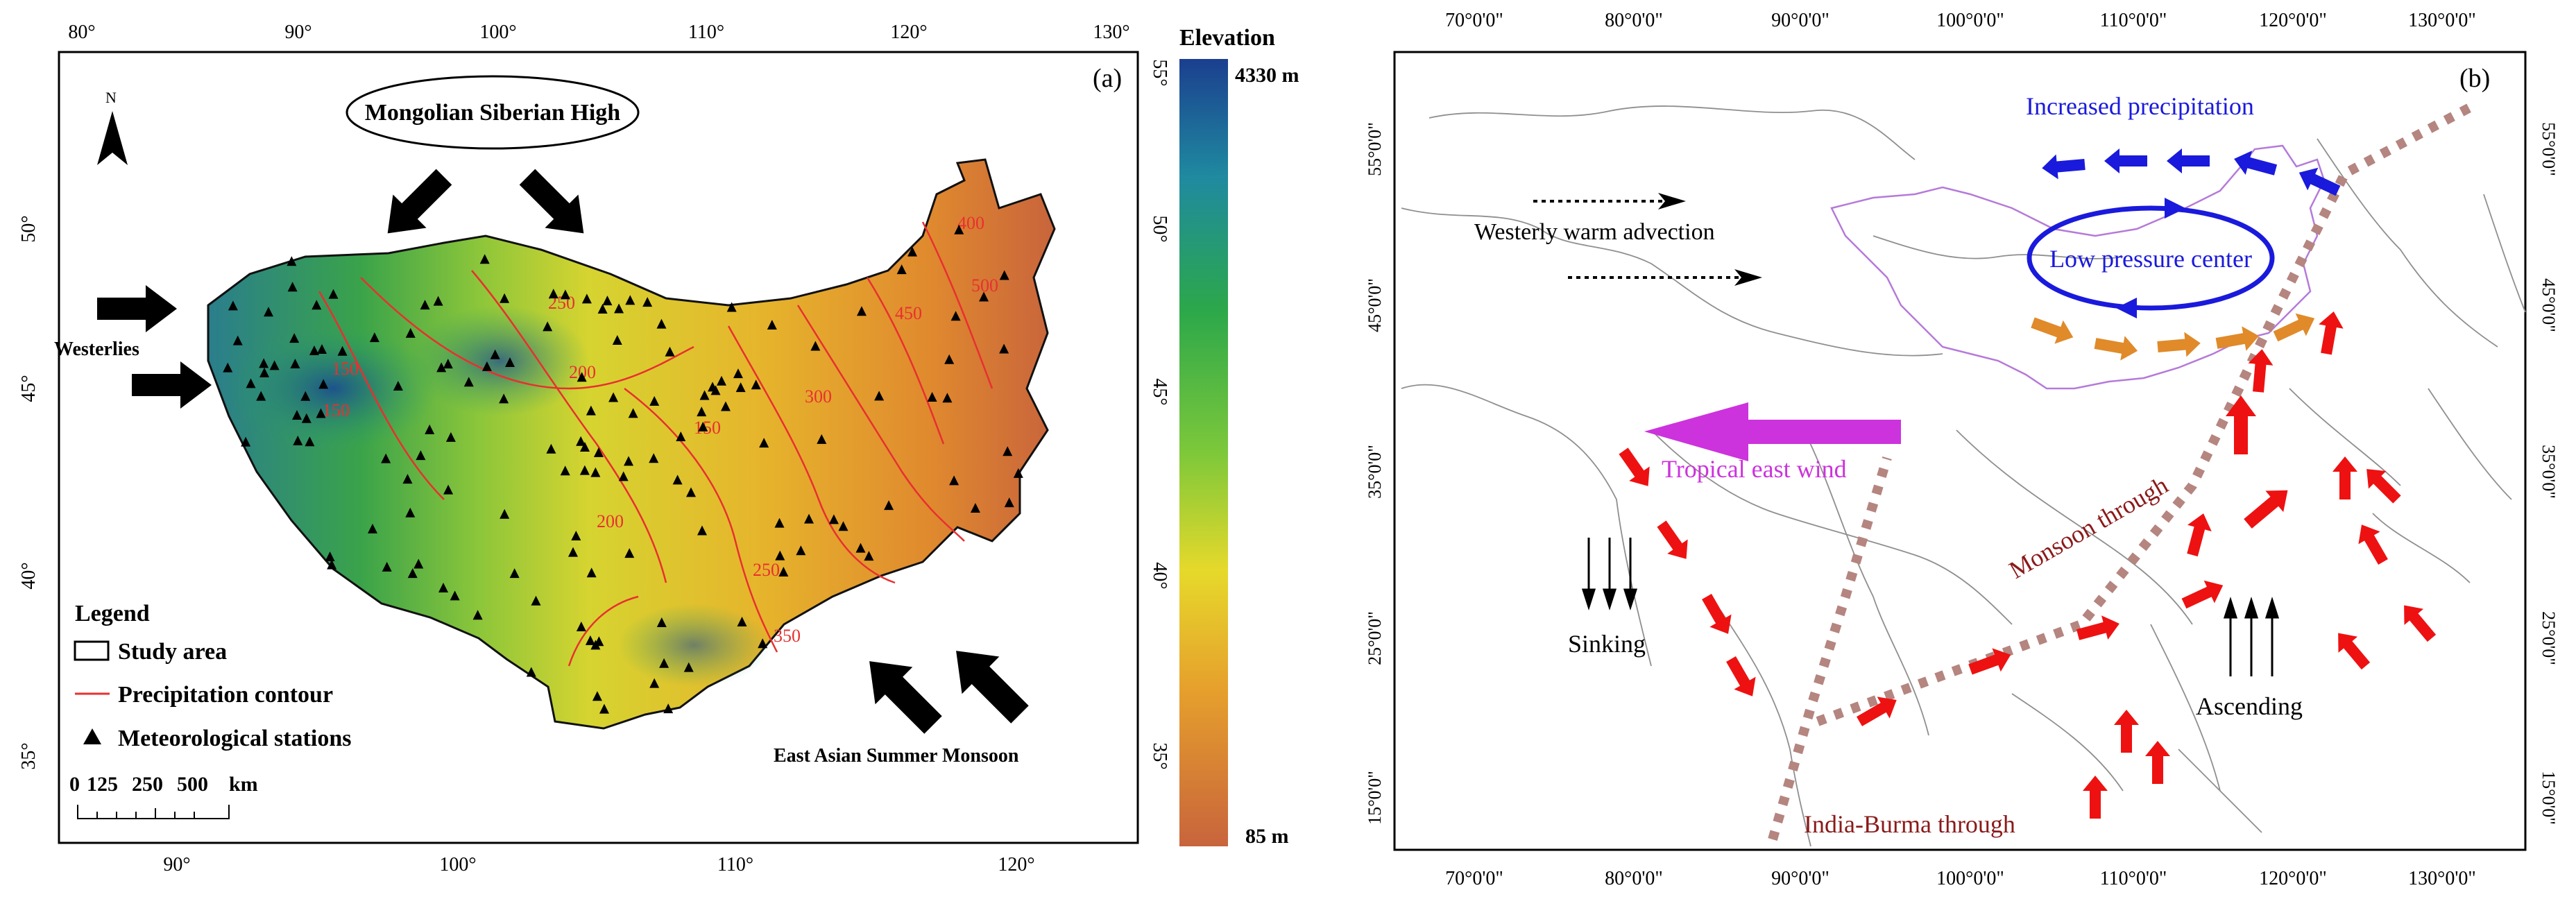 The image size is (2576, 906). Describe the element at coordinates (2549, 473) in the screenshot. I see `panel-b-right-ticks: 55°0'0" 45°0'0" 35°0'0" 25°0'0" 15°0'0"` at that location.